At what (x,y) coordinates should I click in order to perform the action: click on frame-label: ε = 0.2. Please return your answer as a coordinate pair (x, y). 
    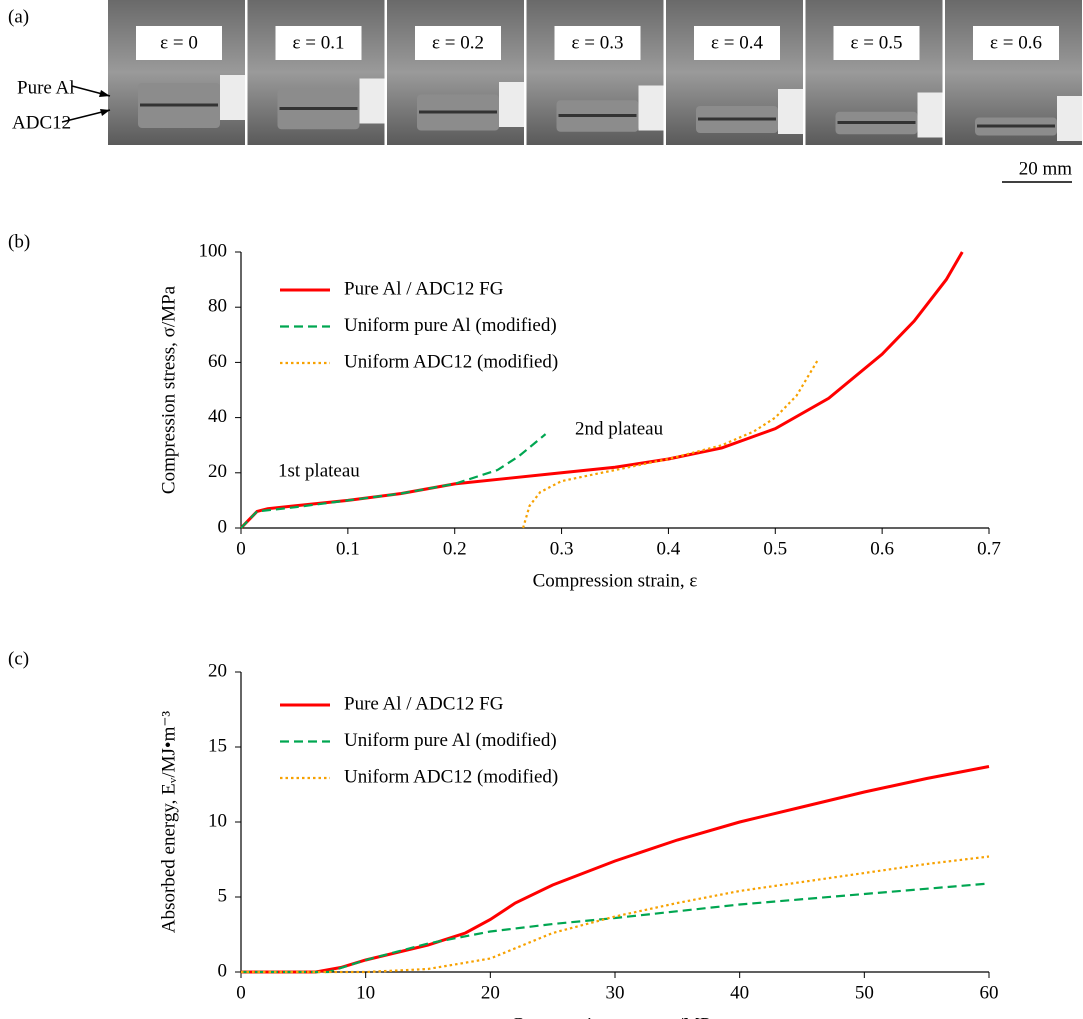
    Looking at the image, I should click on (458, 42).